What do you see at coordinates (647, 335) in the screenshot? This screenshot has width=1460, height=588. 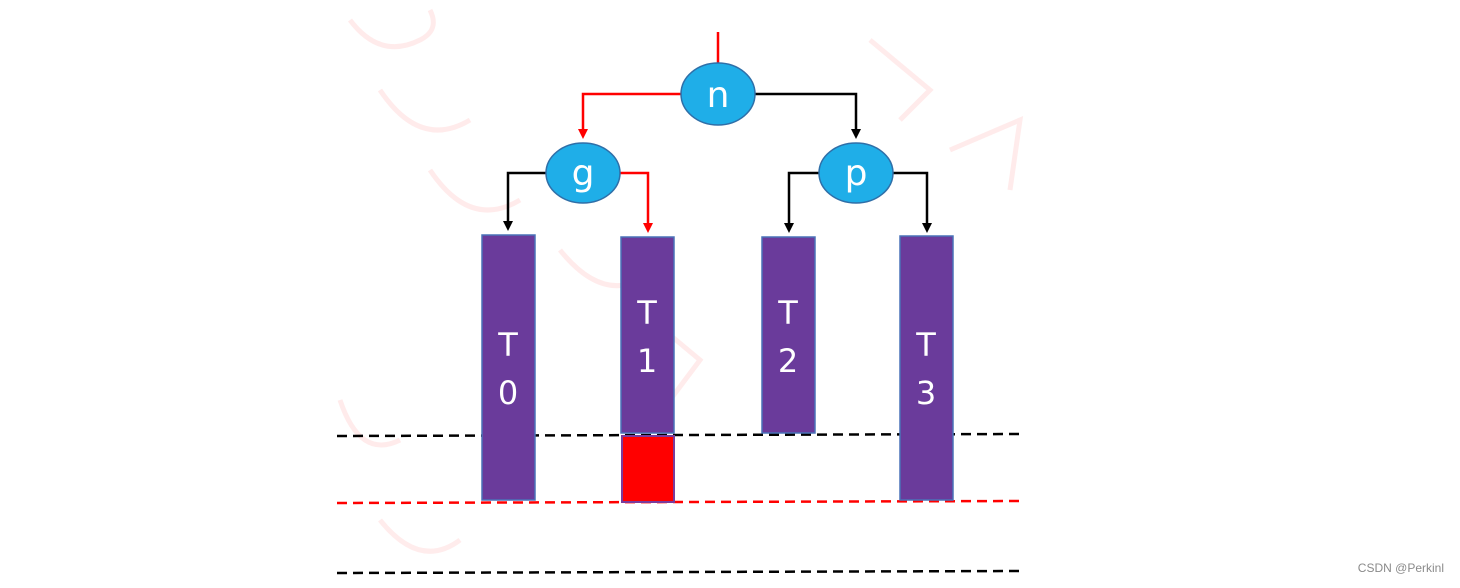 I see `subtree-t1: T 1` at bounding box center [647, 335].